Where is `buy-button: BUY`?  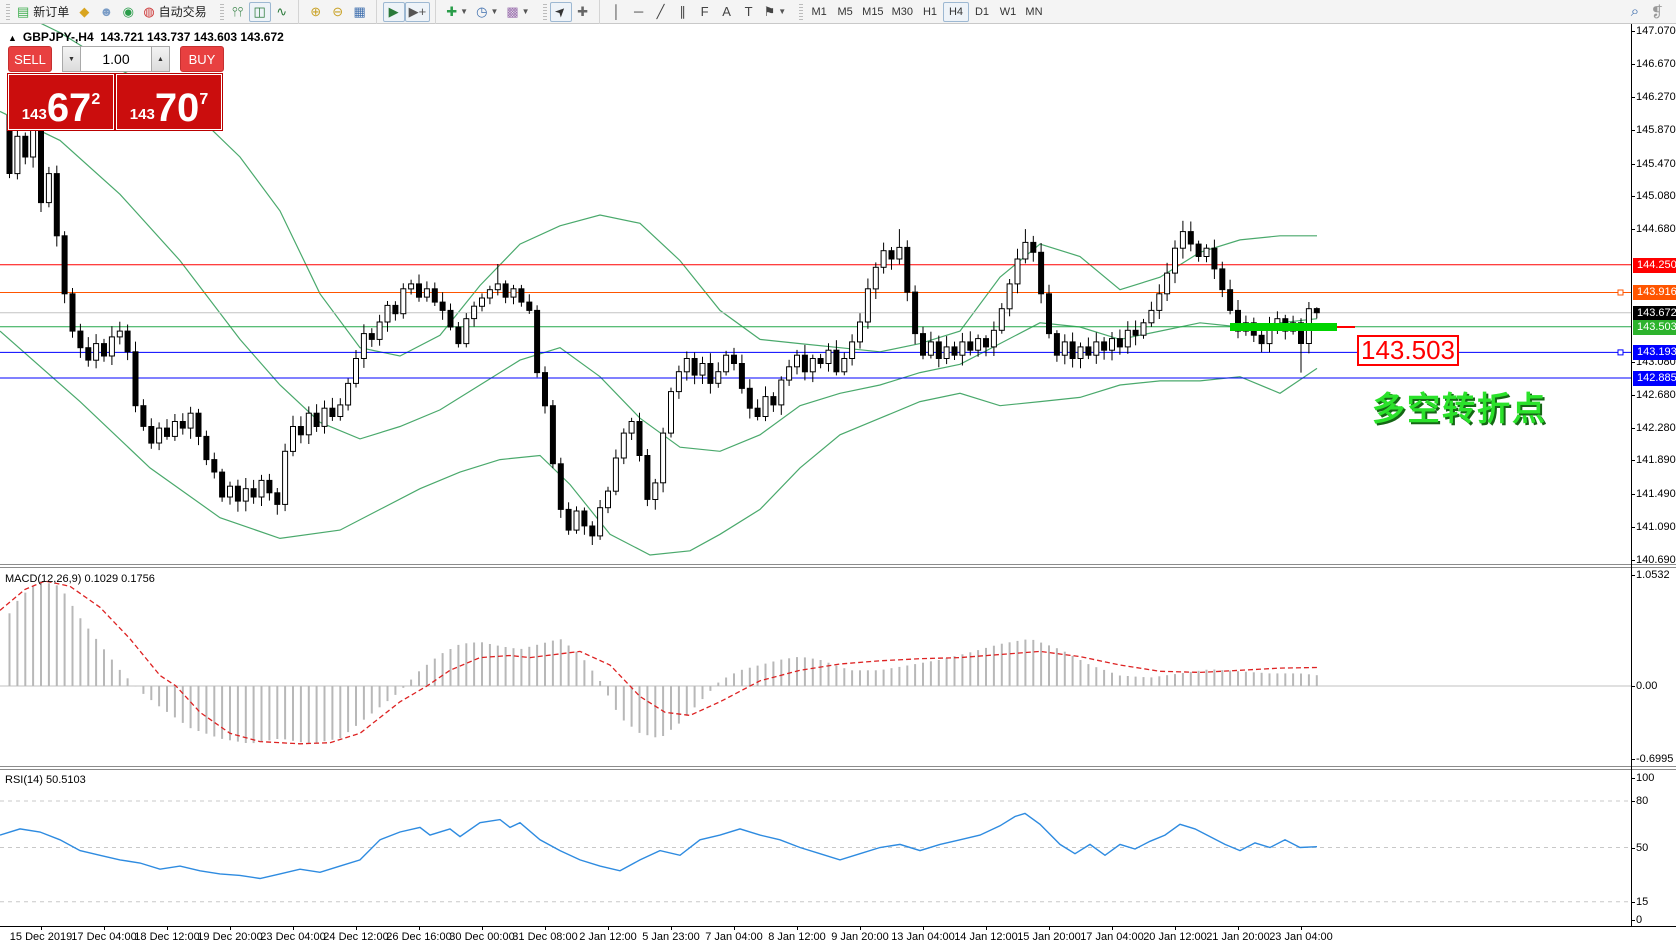 buy-button: BUY is located at coordinates (202, 59).